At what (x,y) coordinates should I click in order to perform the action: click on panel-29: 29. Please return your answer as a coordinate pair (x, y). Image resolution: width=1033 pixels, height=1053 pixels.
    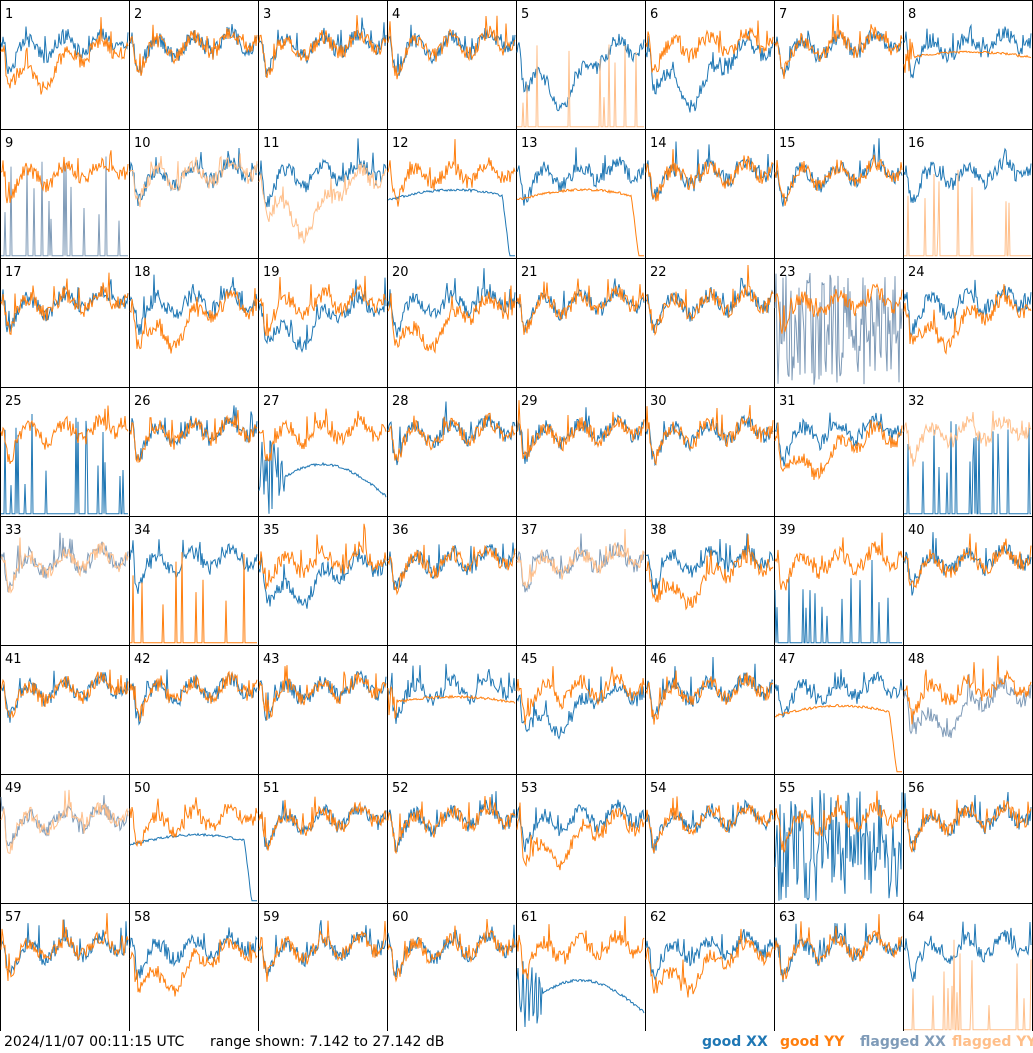
    Looking at the image, I should click on (581, 452).